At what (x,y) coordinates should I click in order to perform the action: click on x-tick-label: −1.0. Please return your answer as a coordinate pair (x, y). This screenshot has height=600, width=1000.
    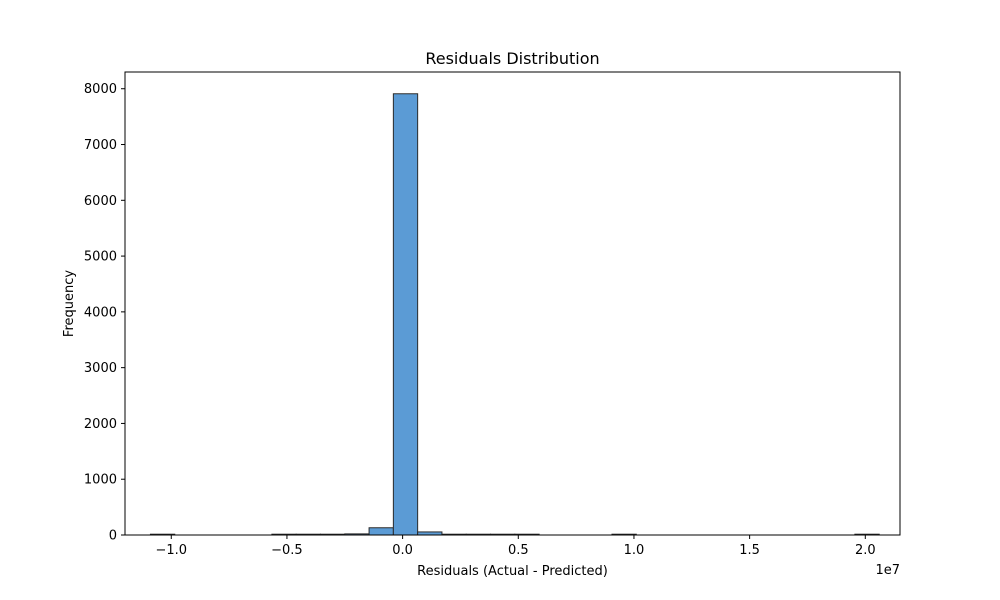
    Looking at the image, I should click on (171, 550).